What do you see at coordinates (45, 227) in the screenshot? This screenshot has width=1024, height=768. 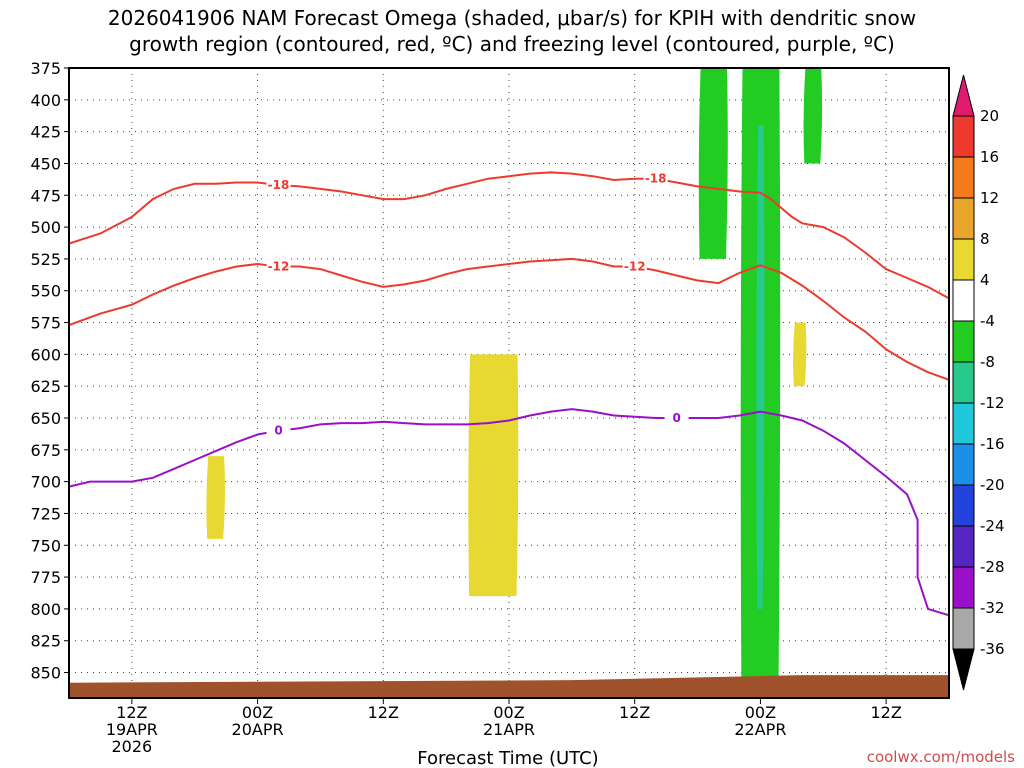 I see `y-tick-label: 500` at bounding box center [45, 227].